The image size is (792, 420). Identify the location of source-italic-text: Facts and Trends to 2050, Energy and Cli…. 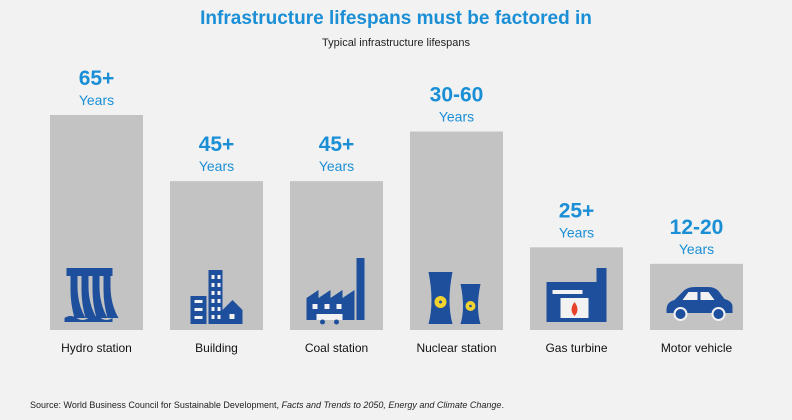
(391, 405).